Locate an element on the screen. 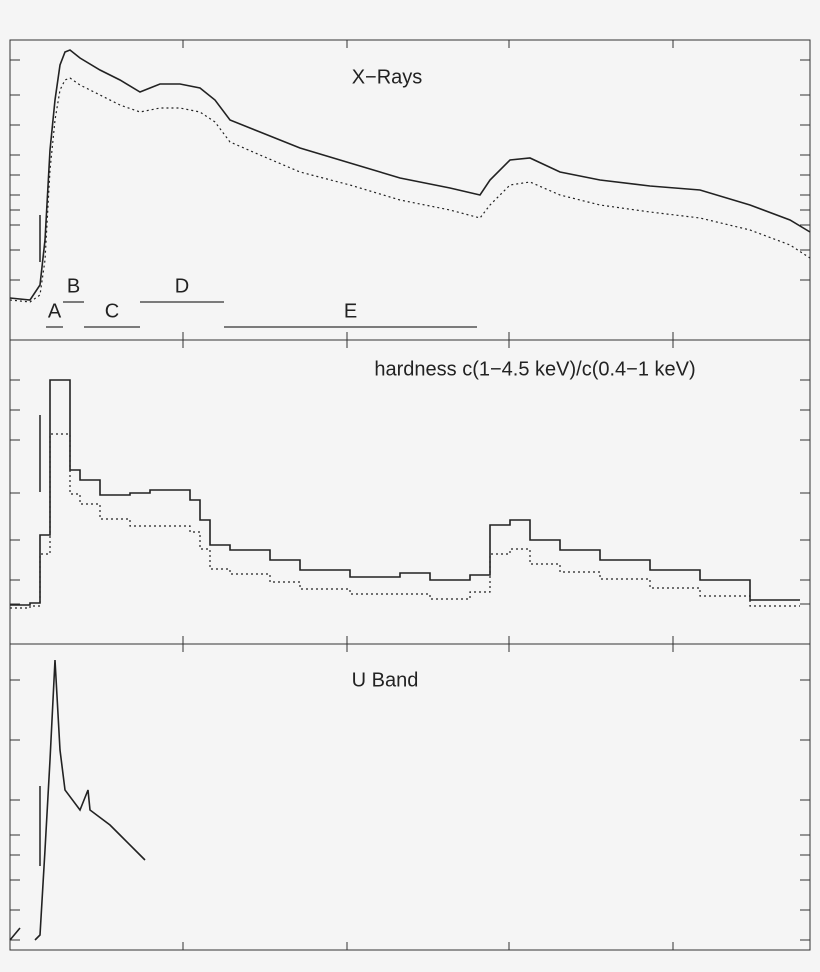 This screenshot has height=972, width=820. panel-title: X−Rays is located at coordinates (387, 77).